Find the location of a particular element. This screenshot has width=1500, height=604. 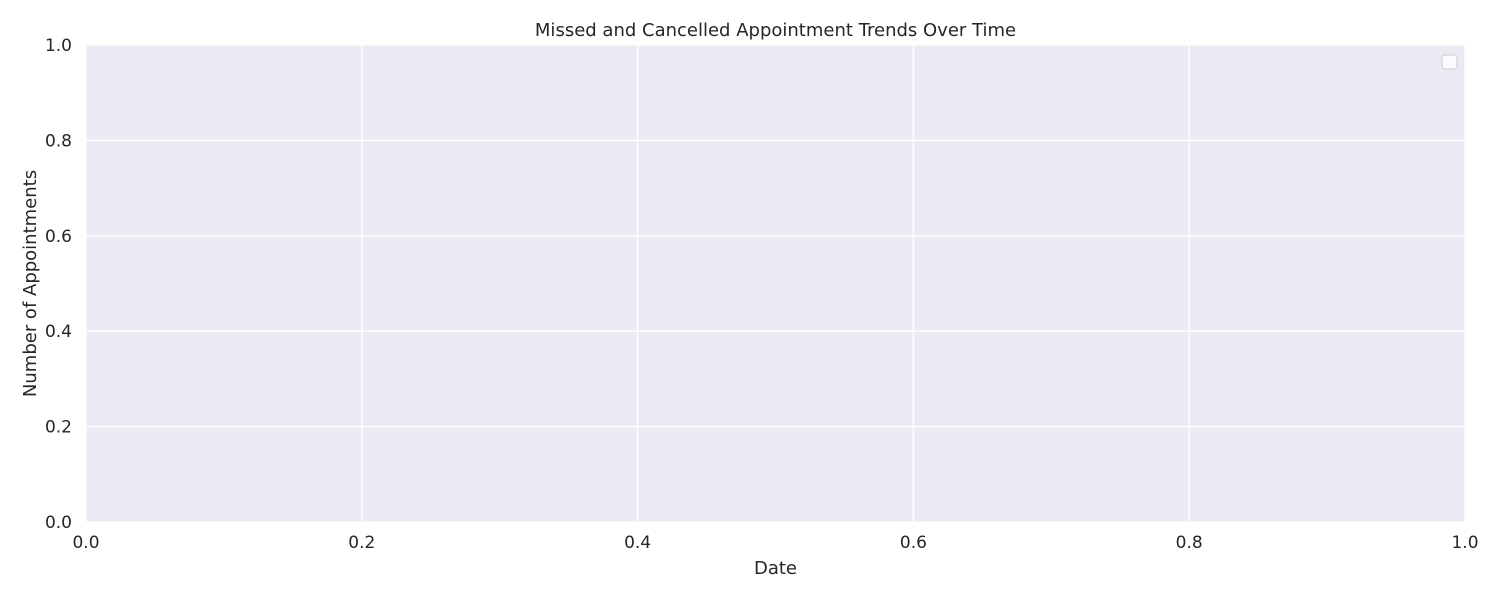

y-axis-label: Number of Appointments is located at coordinates (30, 283).